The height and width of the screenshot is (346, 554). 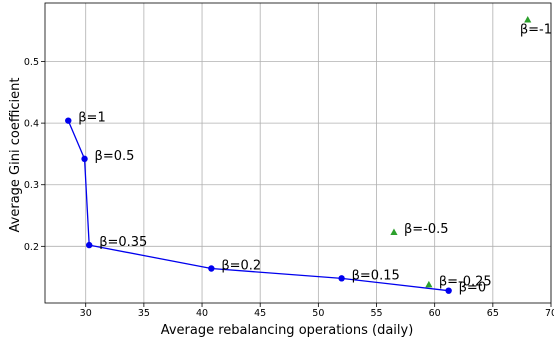 I want to click on data-label: β=0, so click(x=472, y=288).